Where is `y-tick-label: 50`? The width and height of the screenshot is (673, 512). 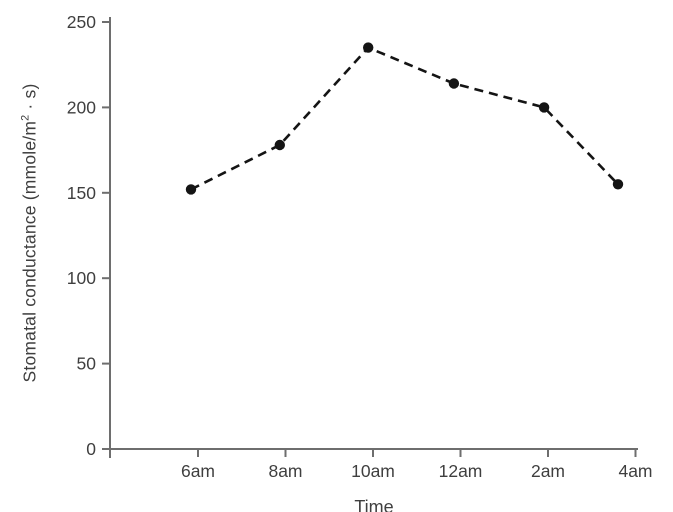 y-tick-label: 50 is located at coordinates (87, 364).